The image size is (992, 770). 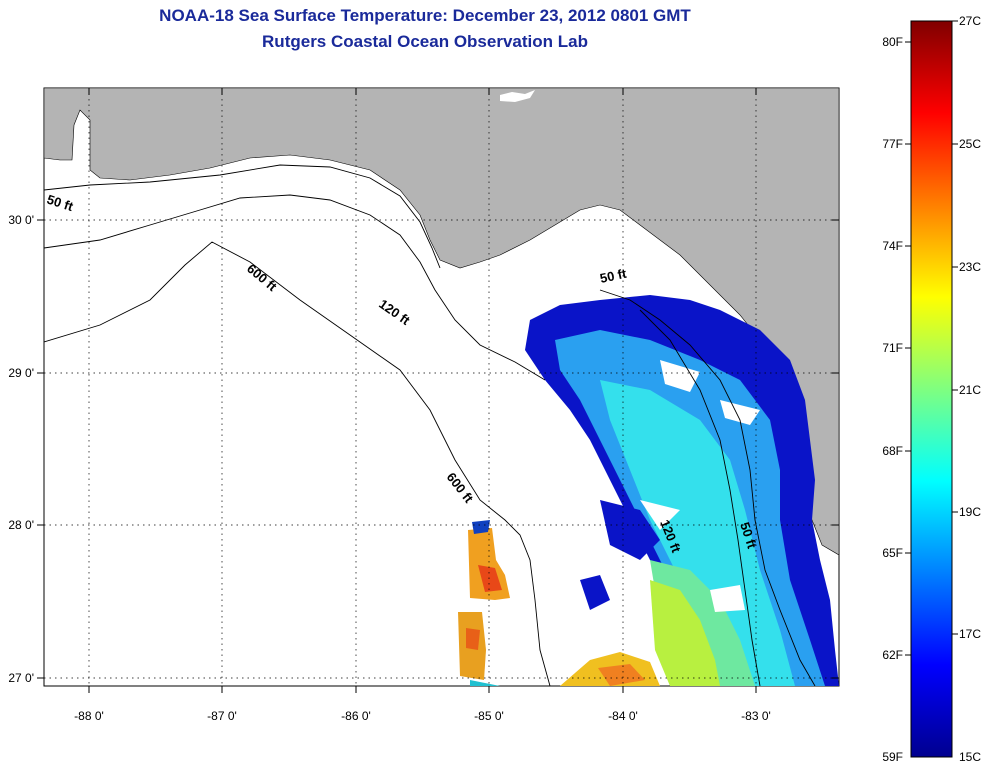 I want to click on colorbar-f-label: 71F, so click(x=892, y=348).